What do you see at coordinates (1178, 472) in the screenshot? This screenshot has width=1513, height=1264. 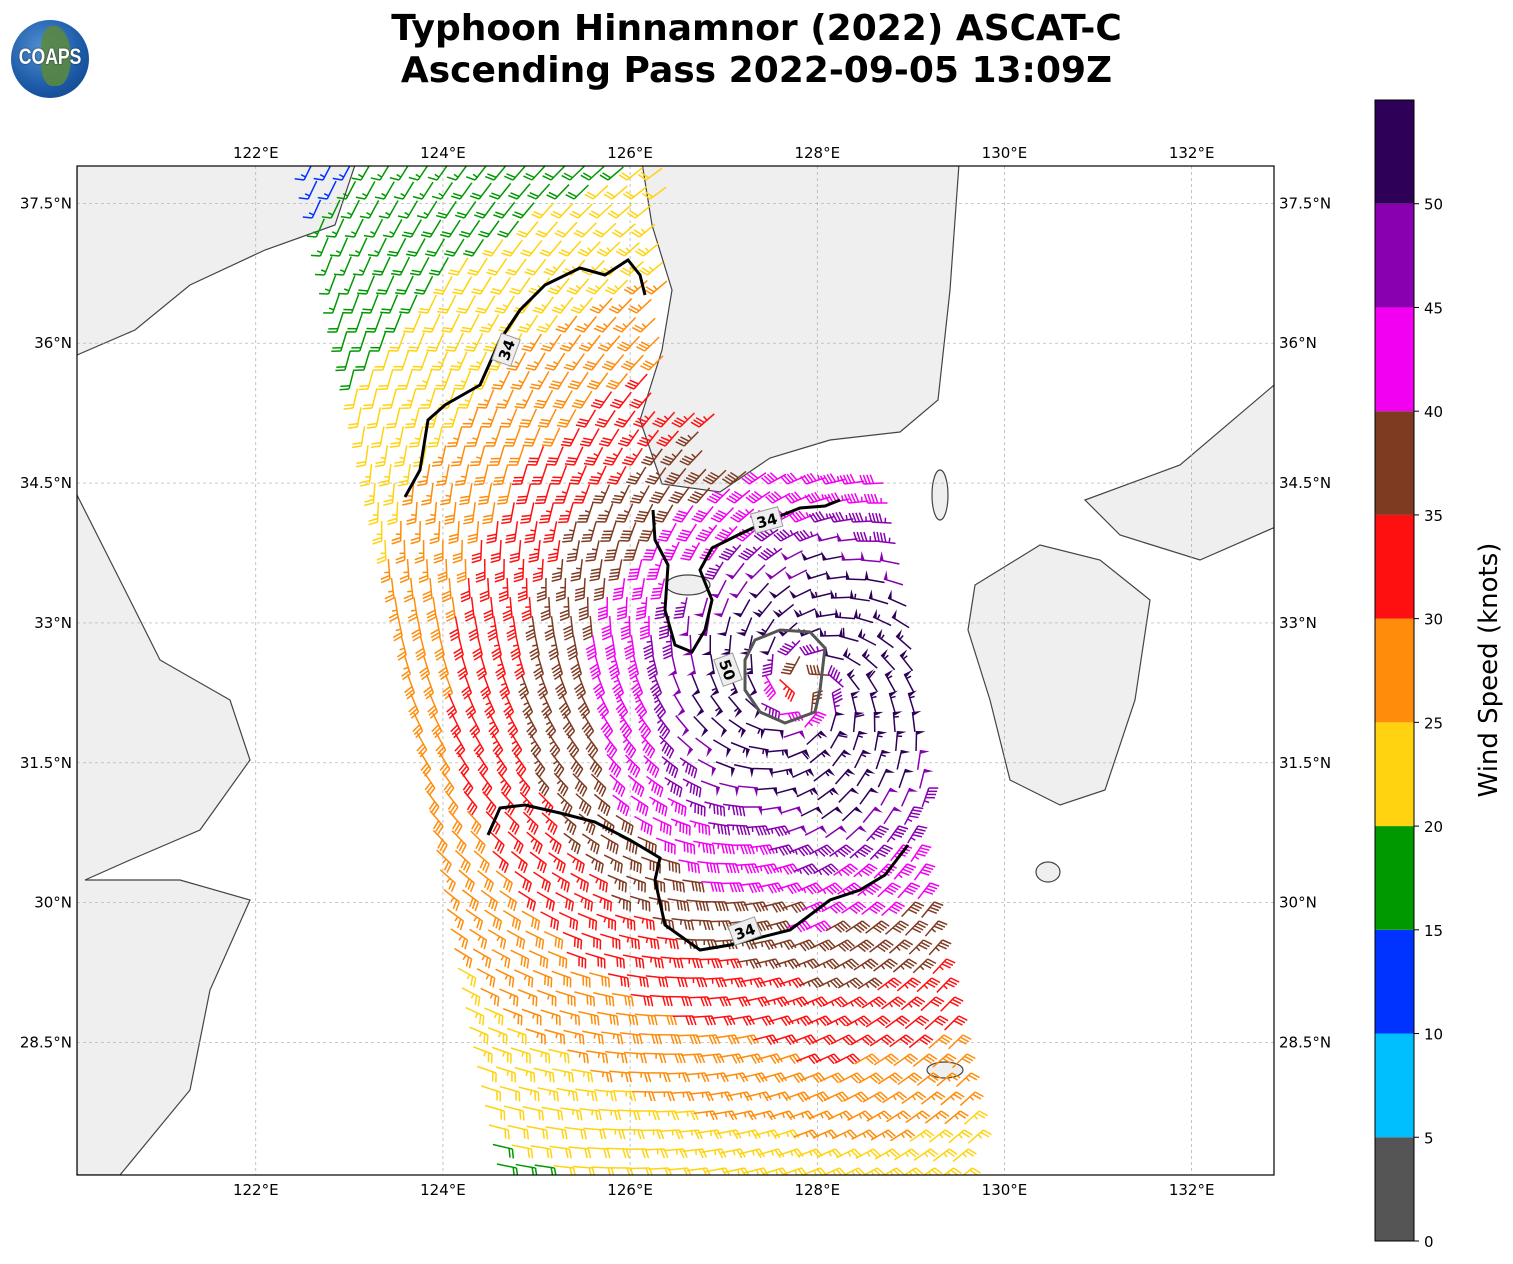 I see `honshu-land` at bounding box center [1178, 472].